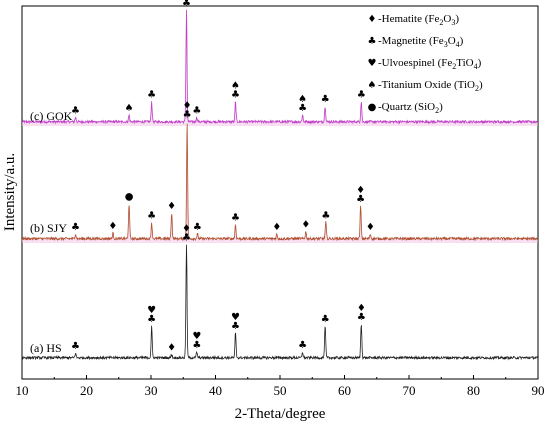 The image size is (550, 426). What do you see at coordinates (280, 414) in the screenshot?
I see `x-axis-label: 2-Theta/degree` at bounding box center [280, 414].